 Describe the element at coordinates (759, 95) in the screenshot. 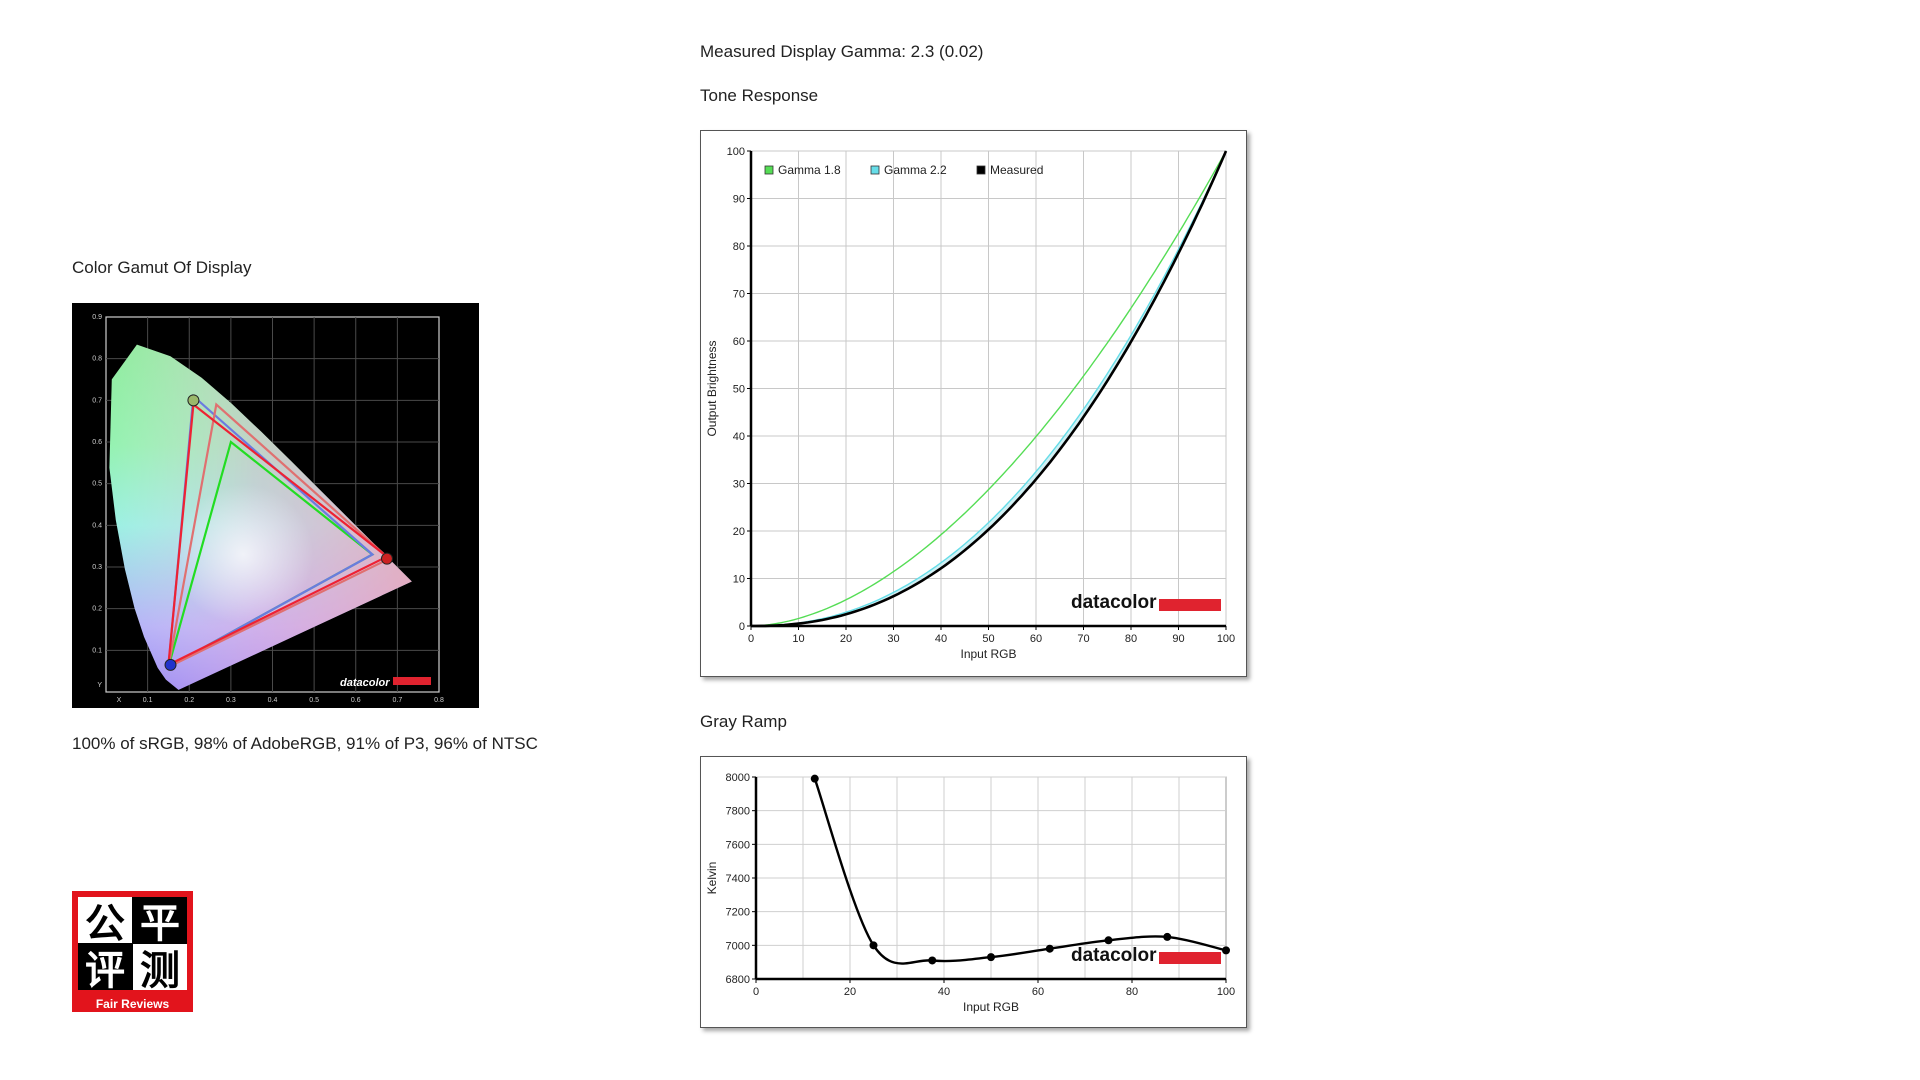

I see `tone-response-title: Tone Response` at that location.